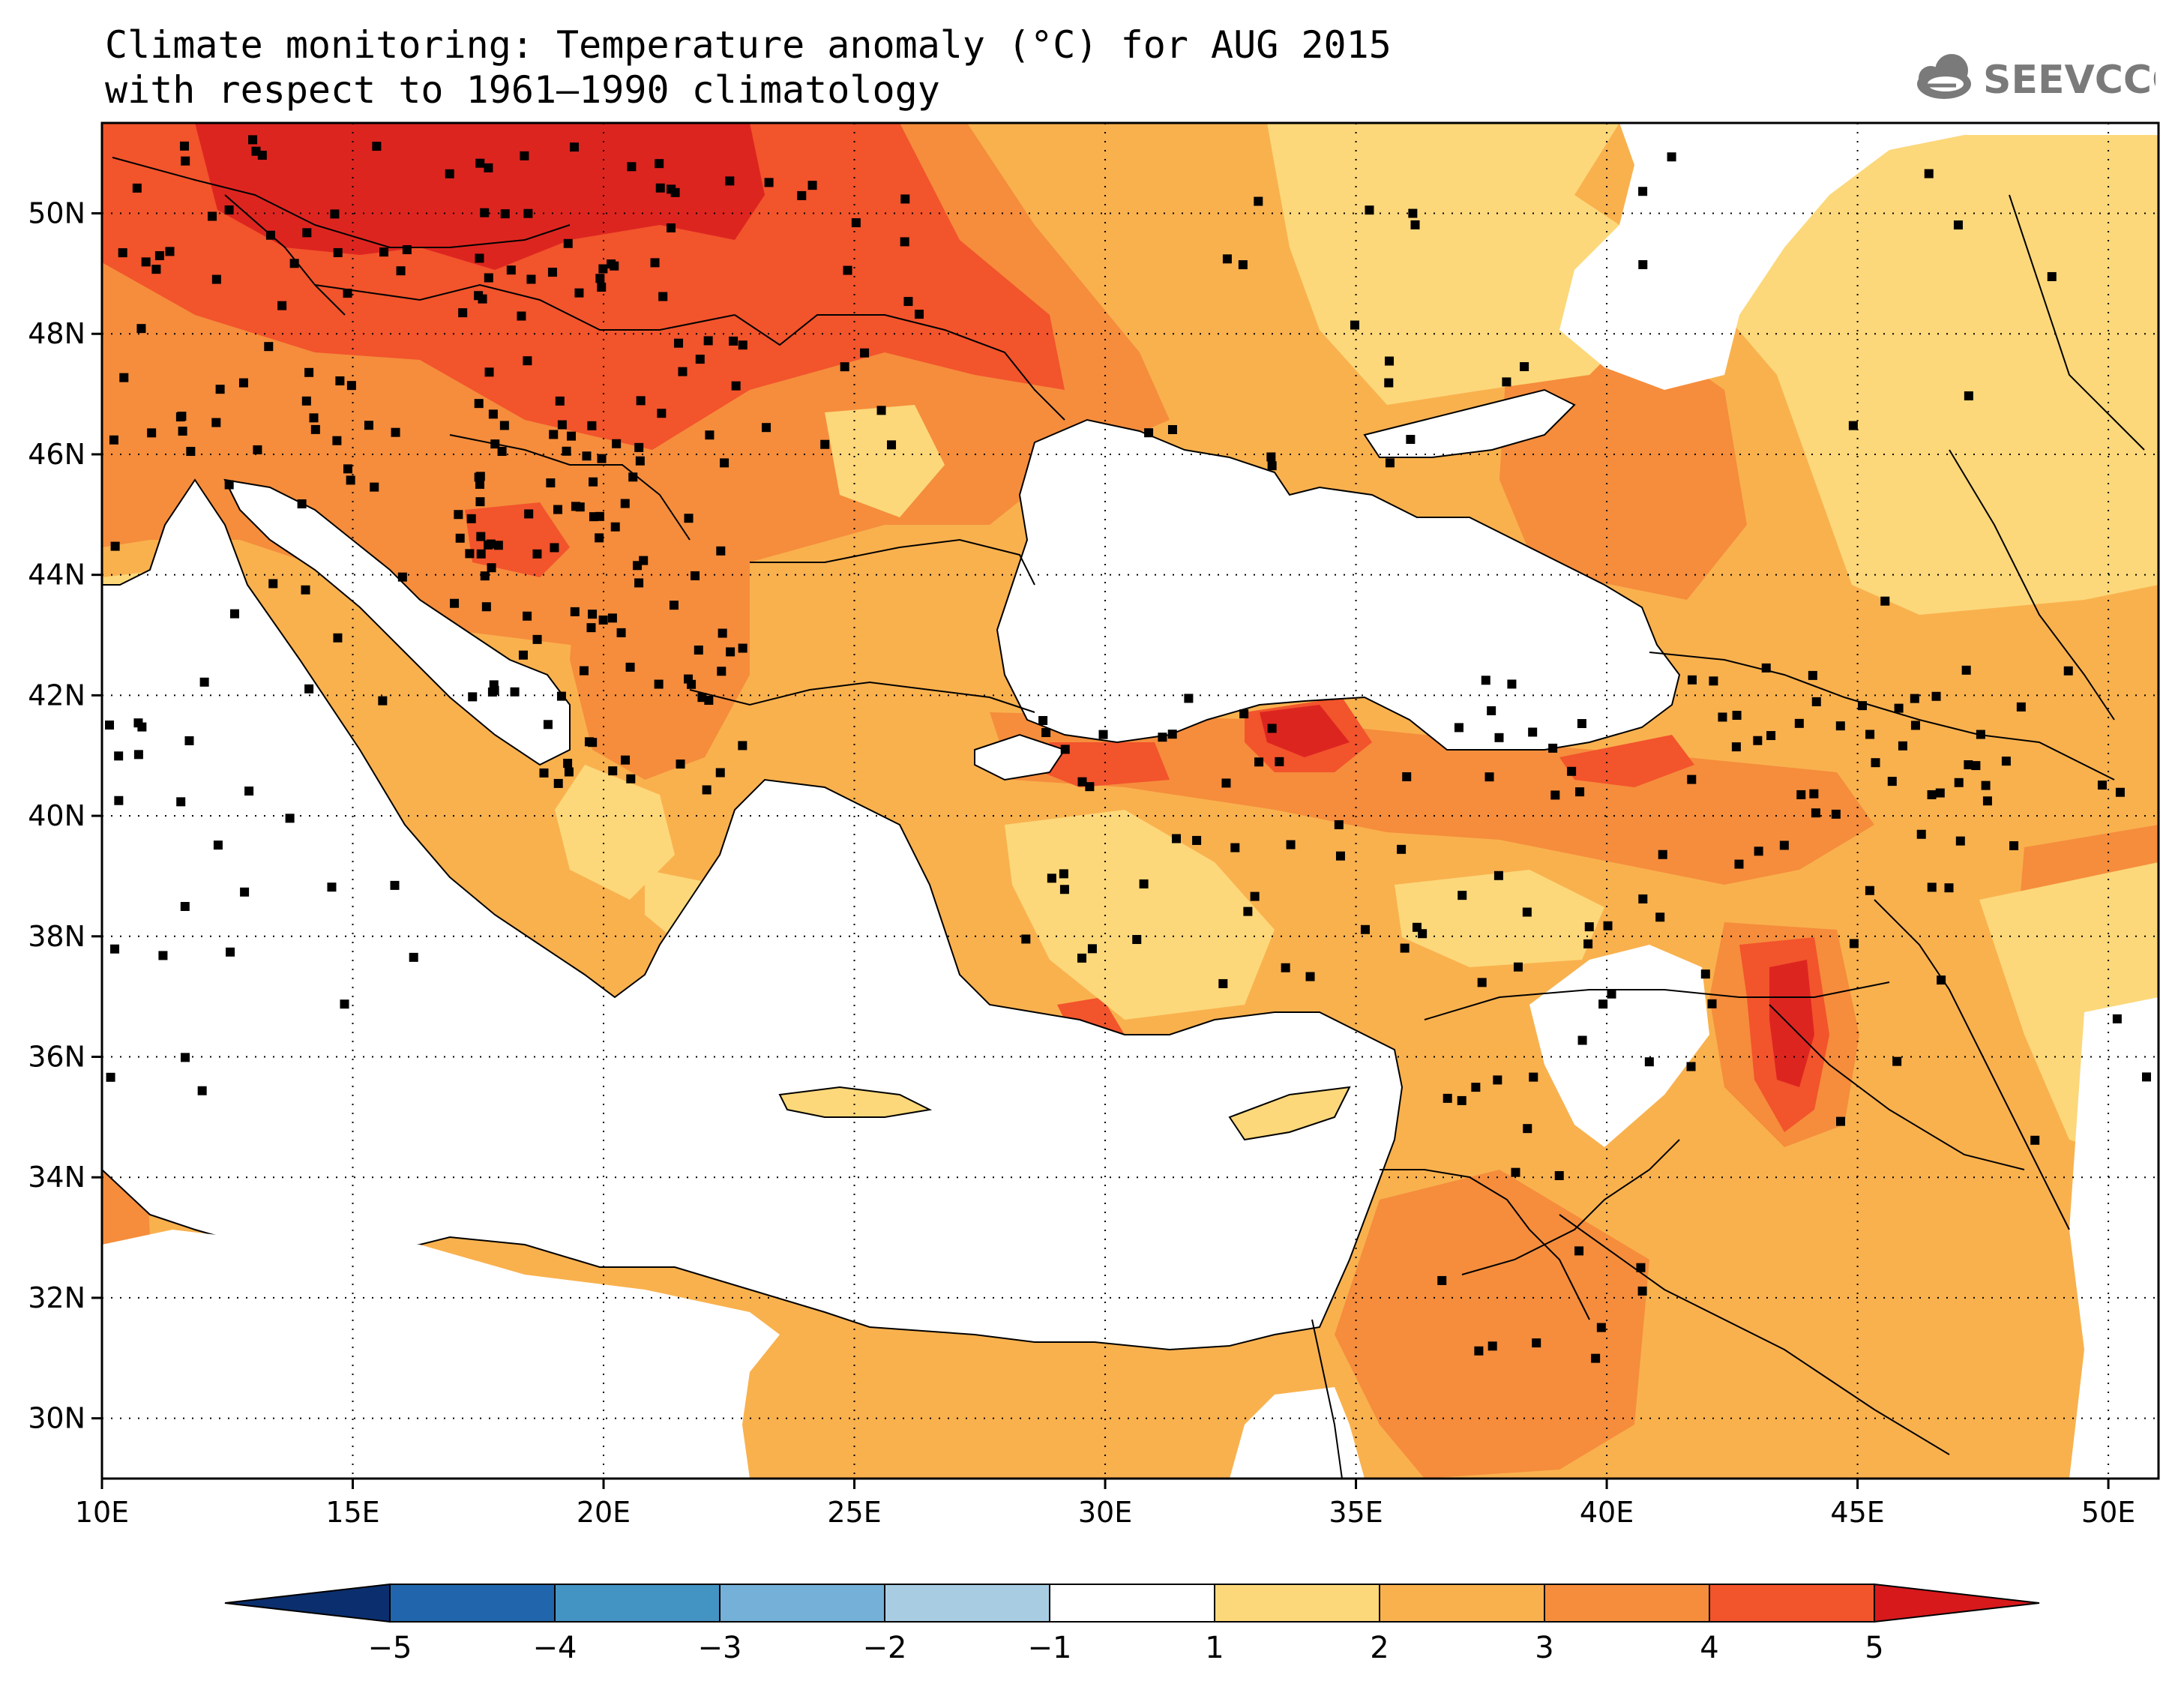  I want to click on y-tick-label: 50N, so click(56, 213).